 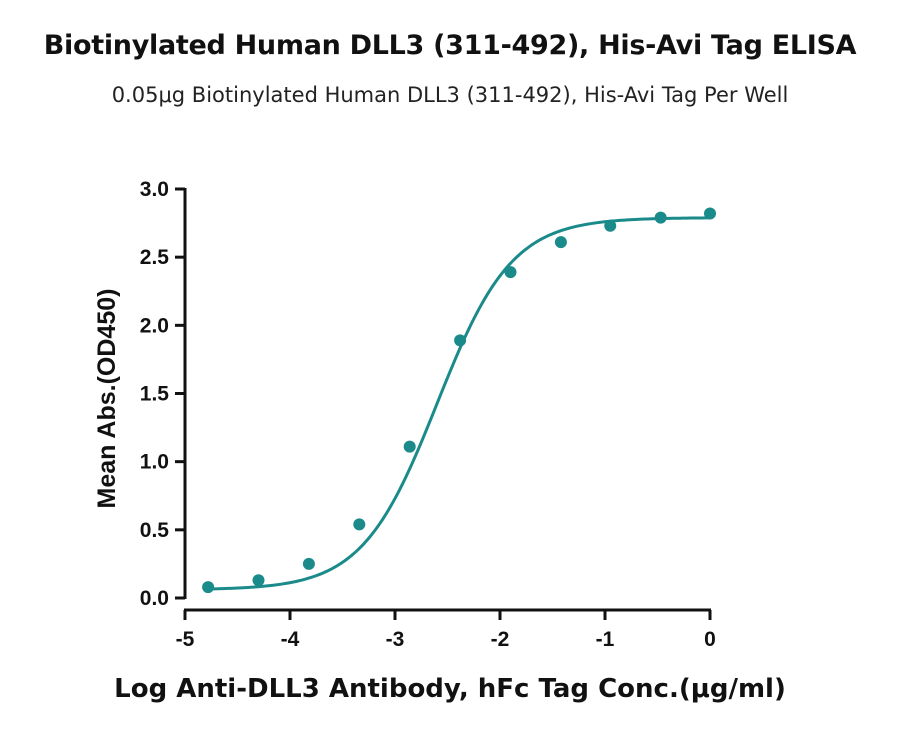 I want to click on y-tick-label: 2.0, so click(x=154, y=325).